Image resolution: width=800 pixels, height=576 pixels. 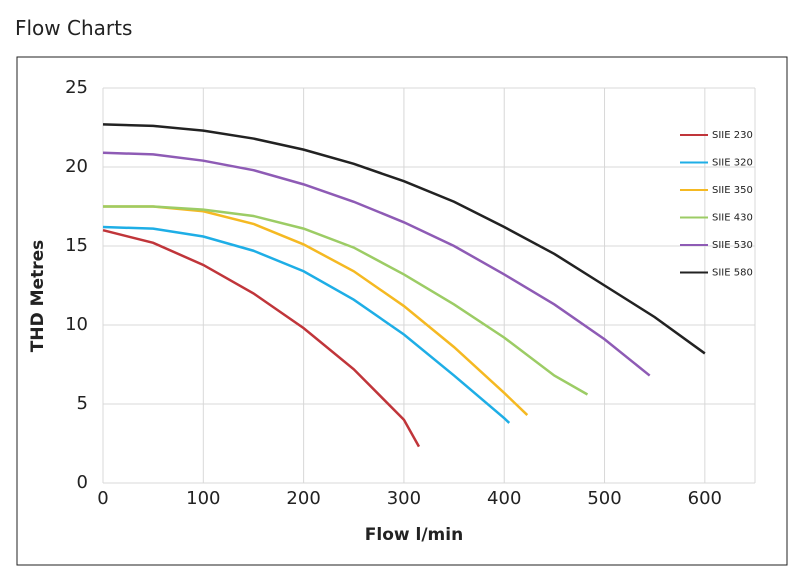 I want to click on x-tick-label: 300, so click(x=404, y=498).